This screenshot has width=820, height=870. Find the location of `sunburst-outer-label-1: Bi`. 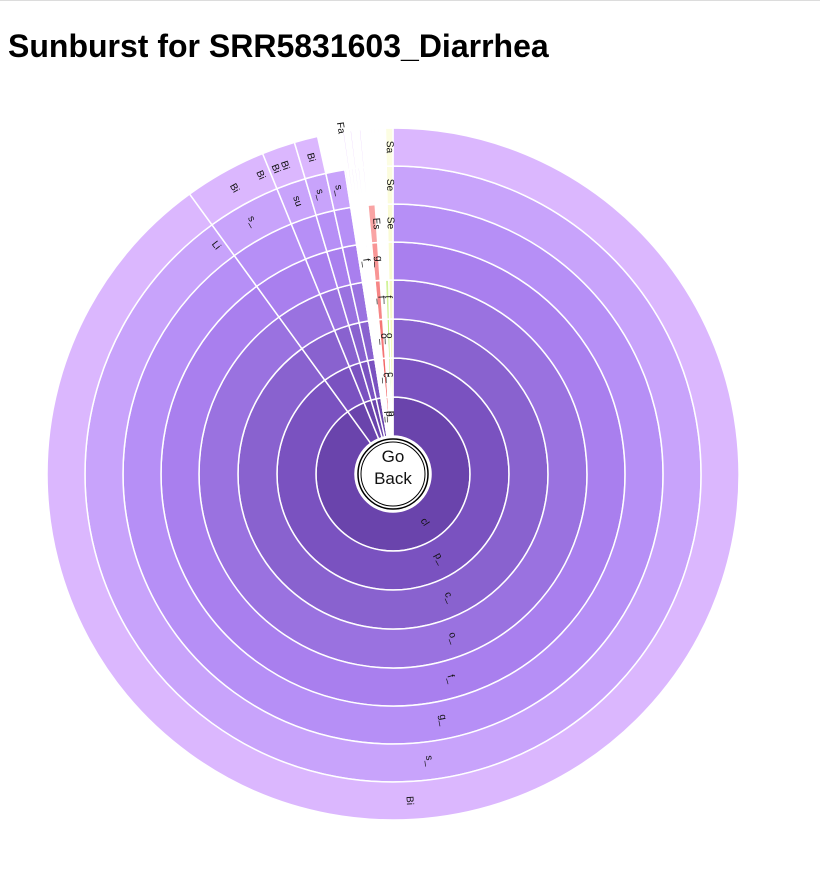

sunburst-outer-label-1: Bi is located at coordinates (260, 175).